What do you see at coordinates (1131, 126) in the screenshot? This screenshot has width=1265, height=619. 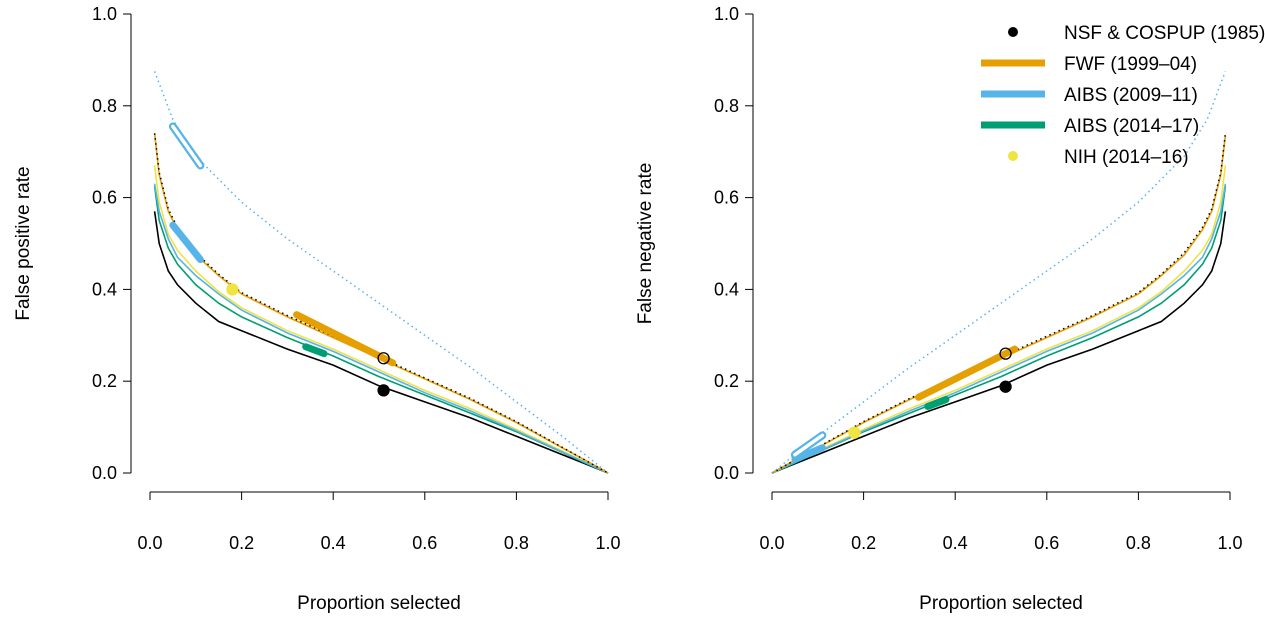 I see `legend-label: AIBS (2014–17)` at bounding box center [1131, 126].